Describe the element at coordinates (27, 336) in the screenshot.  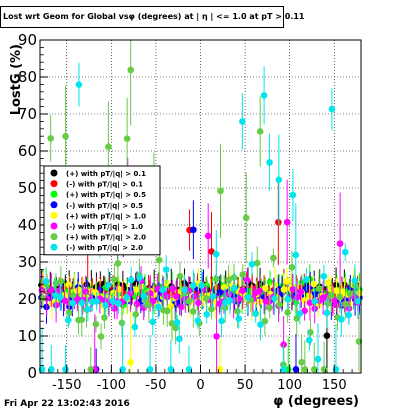
I see `y-tick-label: 10` at that location.